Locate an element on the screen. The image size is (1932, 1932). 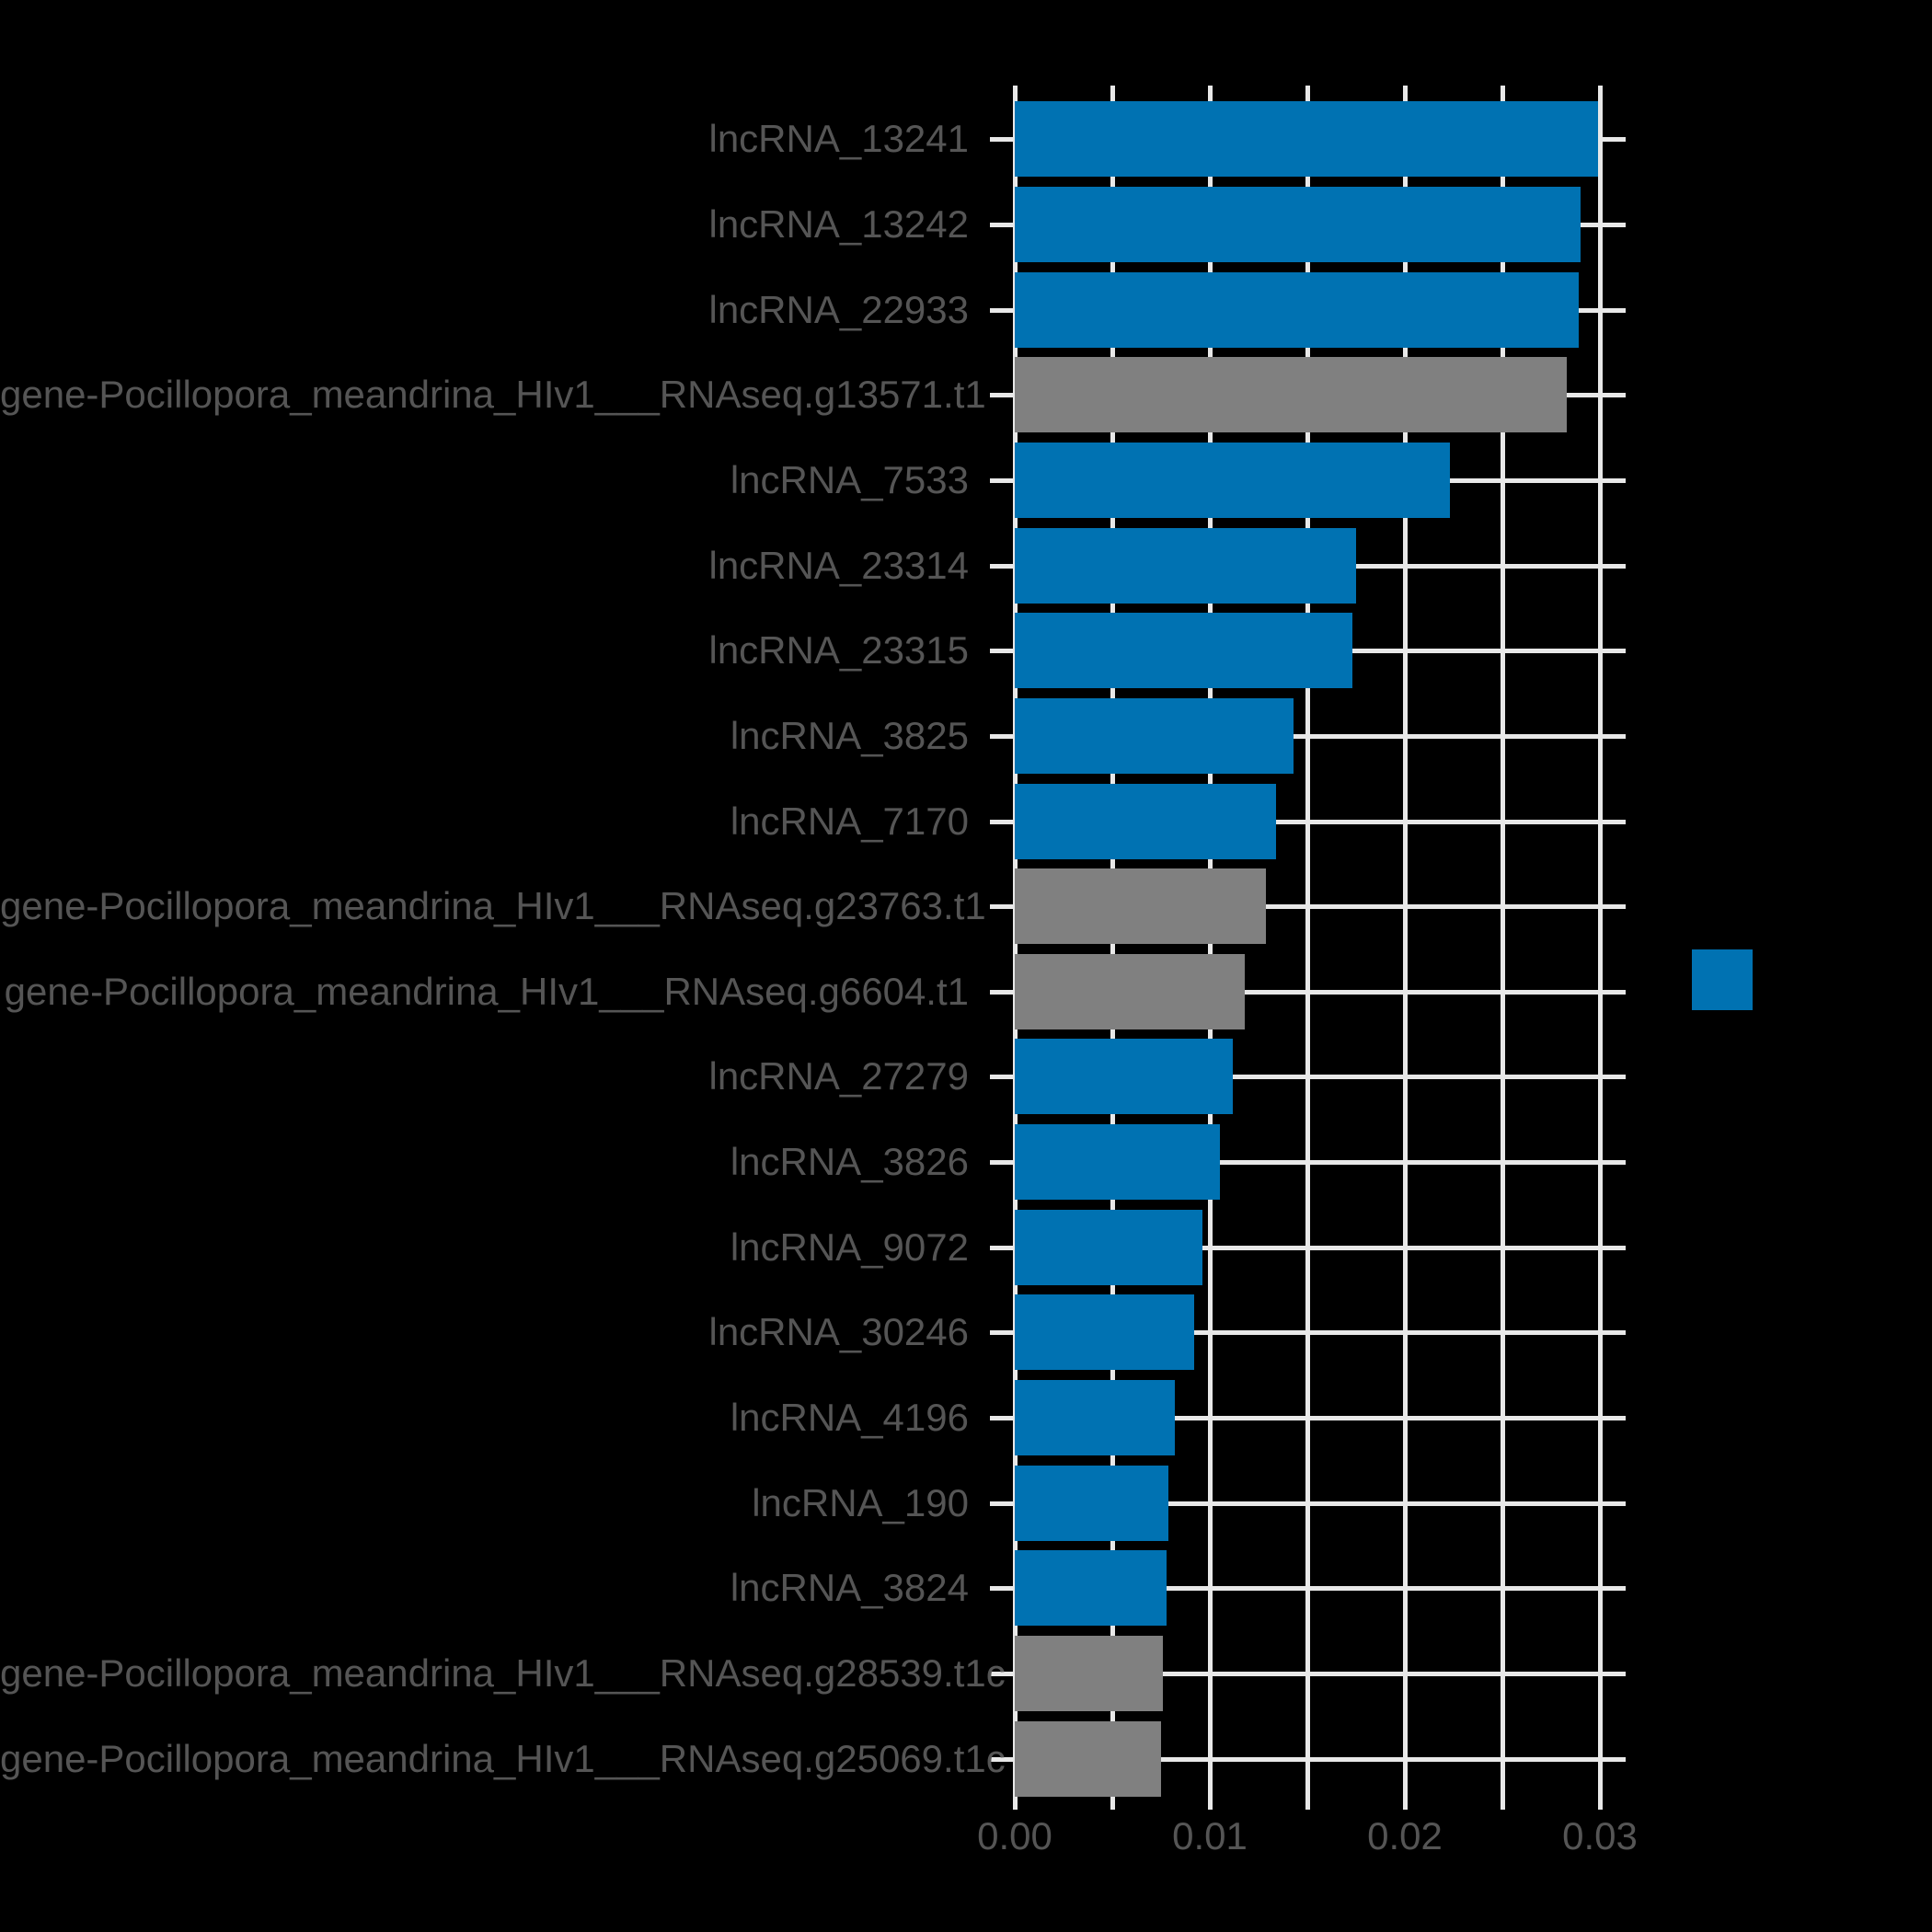
x-axis-tick-label: 0.01 is located at coordinates (1210, 1835).